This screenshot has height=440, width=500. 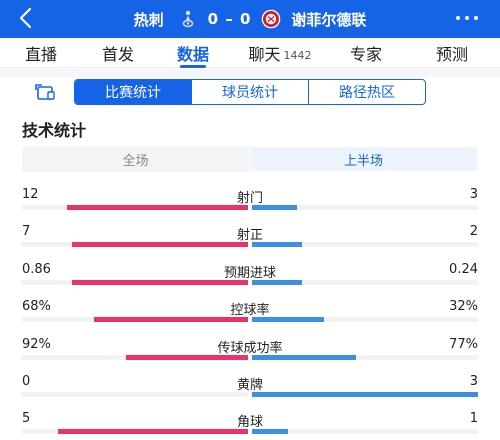 I want to click on stat-row-possession: 68% 控球率 32%, so click(x=250, y=316).